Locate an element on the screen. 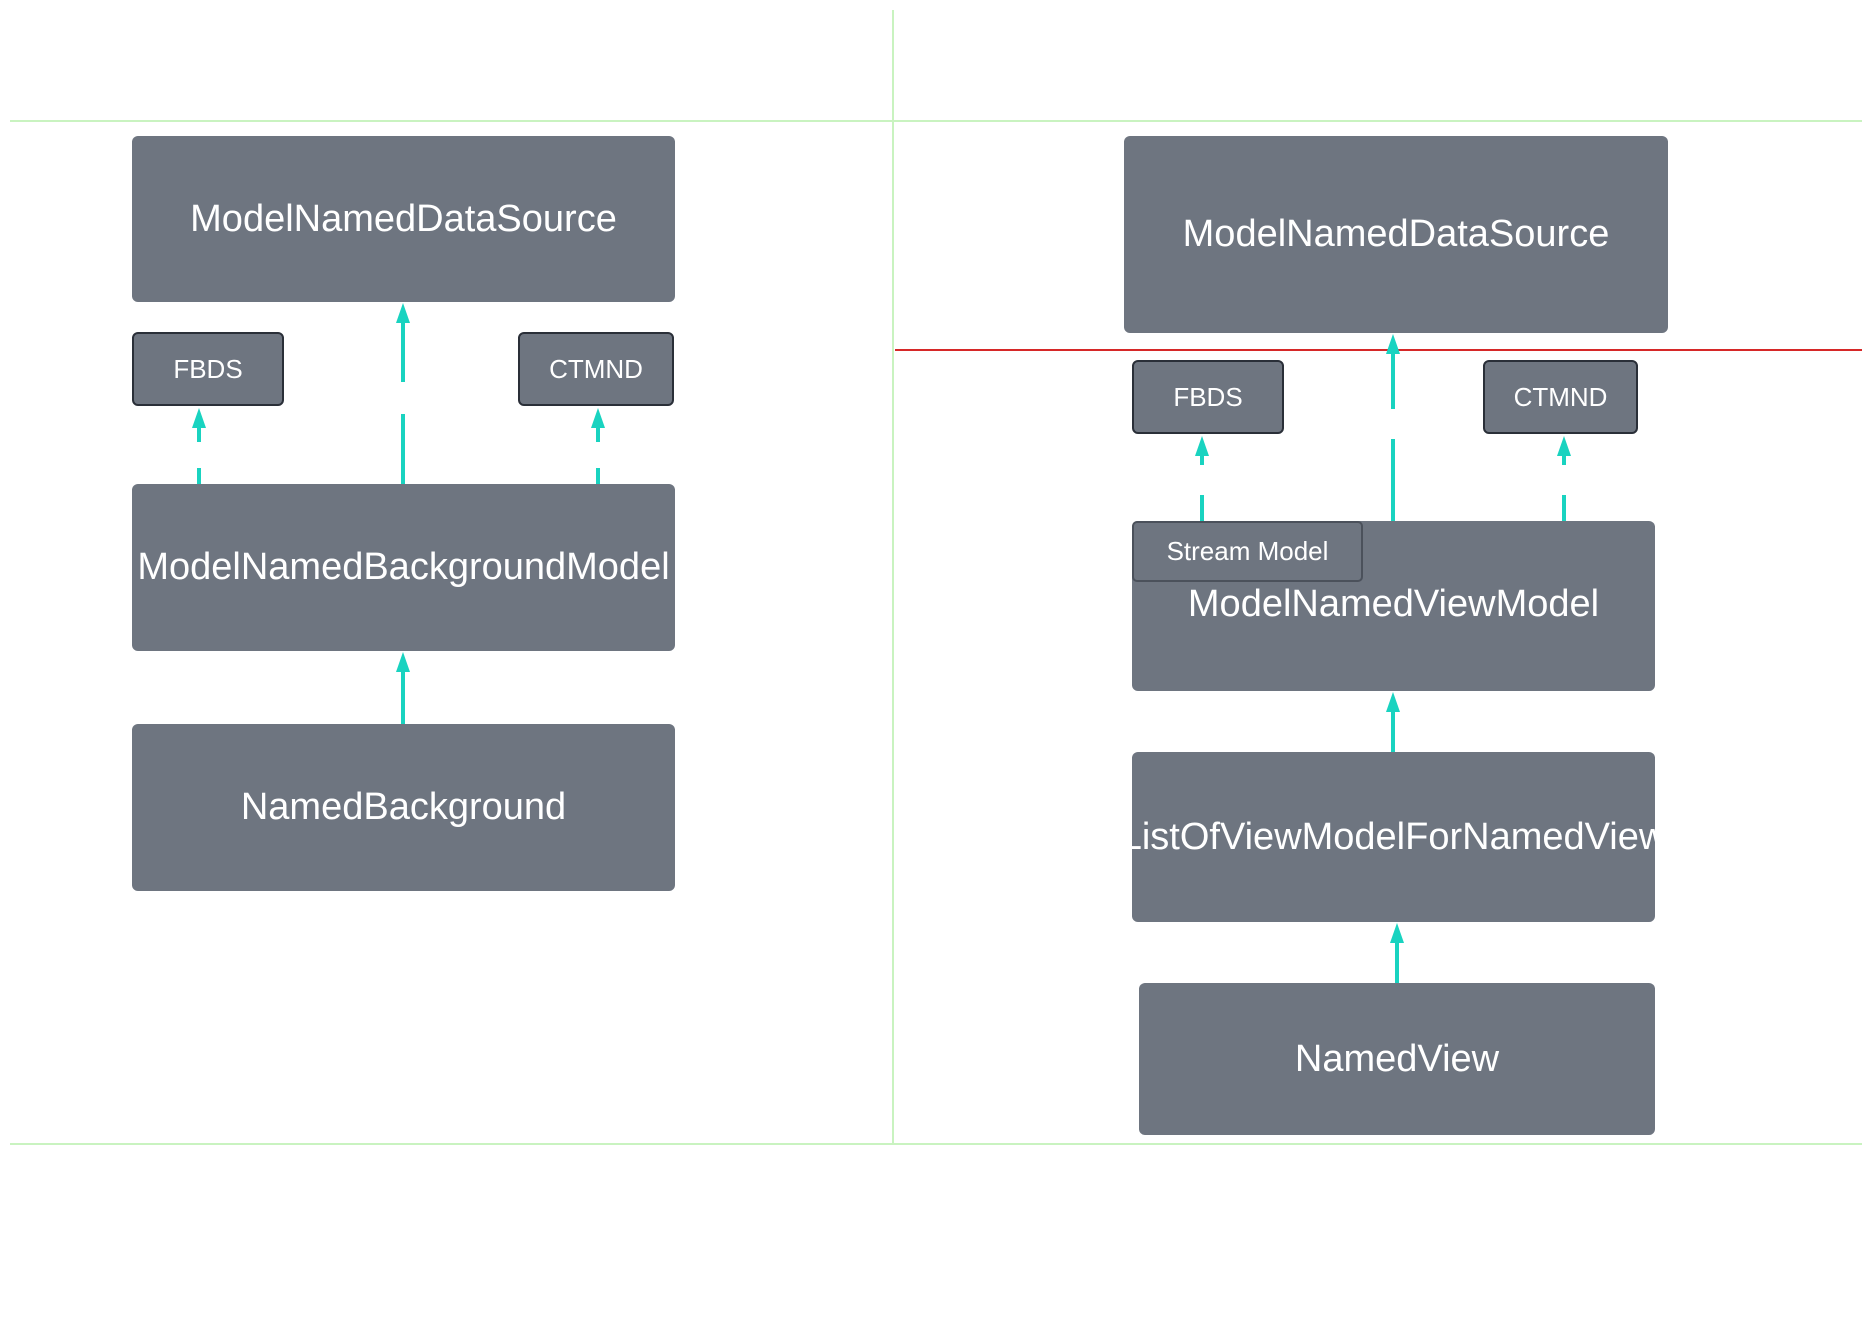 Image resolution: width=1870 pixels, height=1322 pixels. right-view-node: NamedView is located at coordinates (1397, 1059).